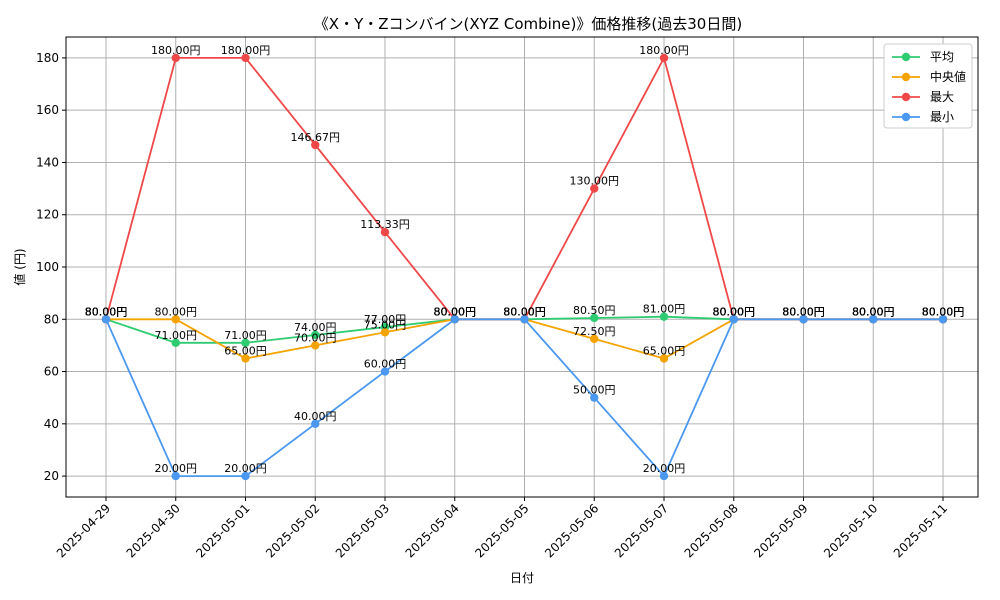  Describe the element at coordinates (47, 110) in the screenshot. I see `y-tick-label: 160` at that location.